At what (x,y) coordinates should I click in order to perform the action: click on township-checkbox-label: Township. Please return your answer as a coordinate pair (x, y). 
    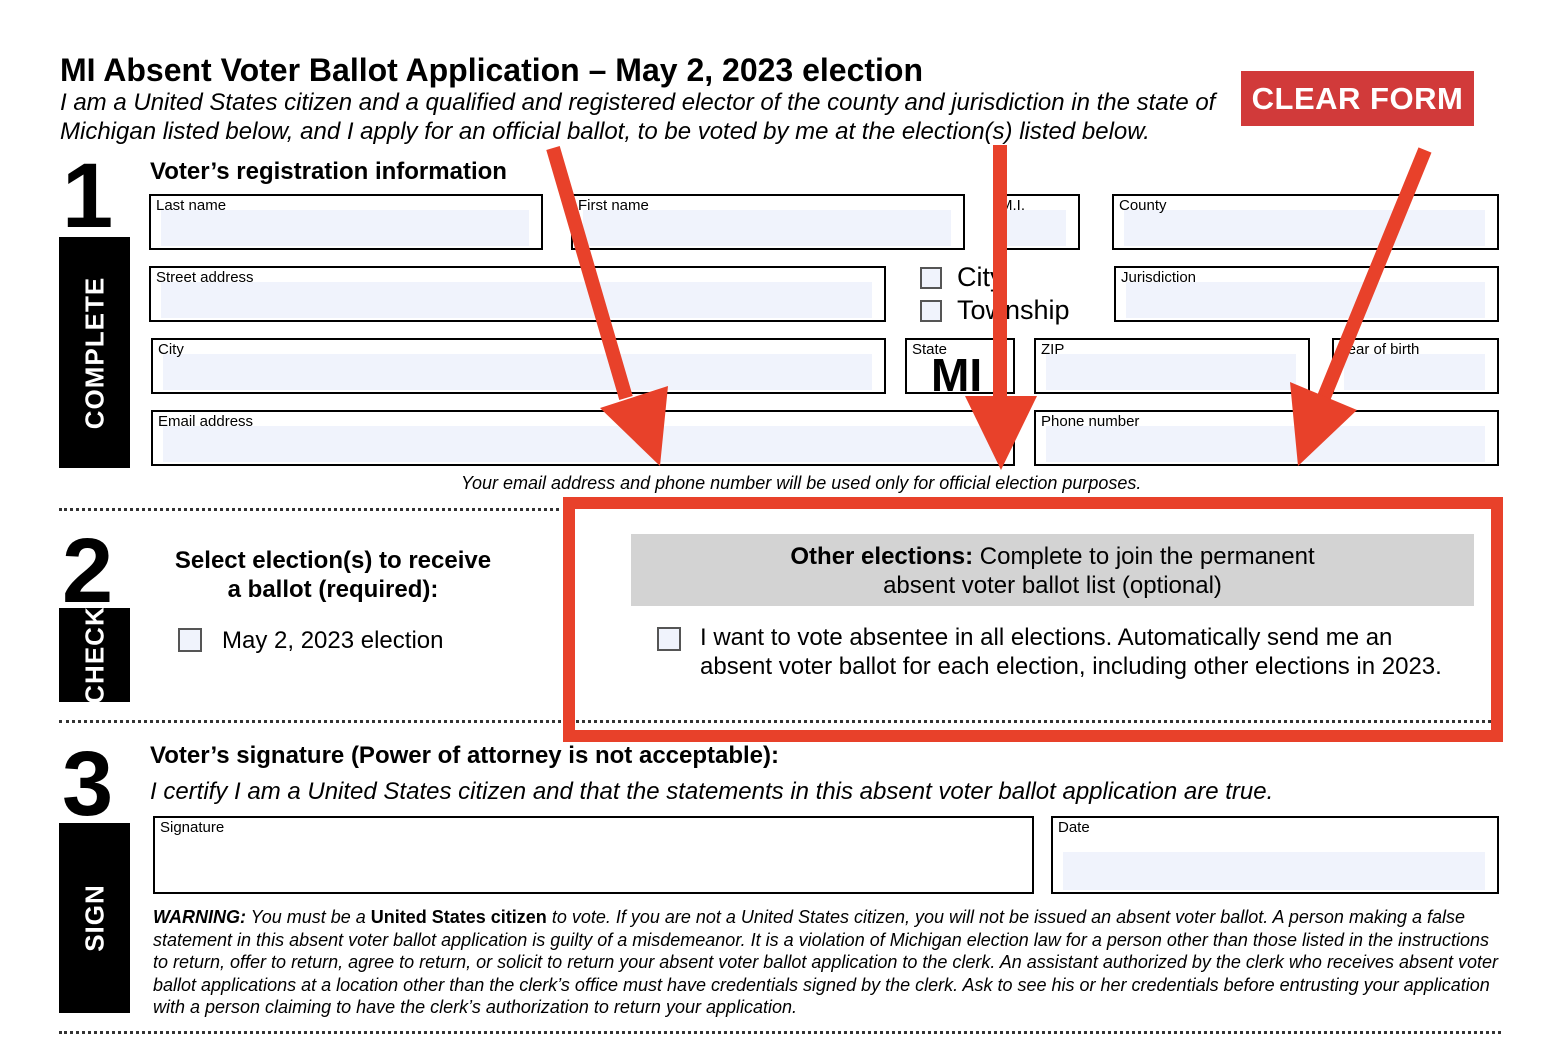
    Looking at the image, I should click on (1013, 310).